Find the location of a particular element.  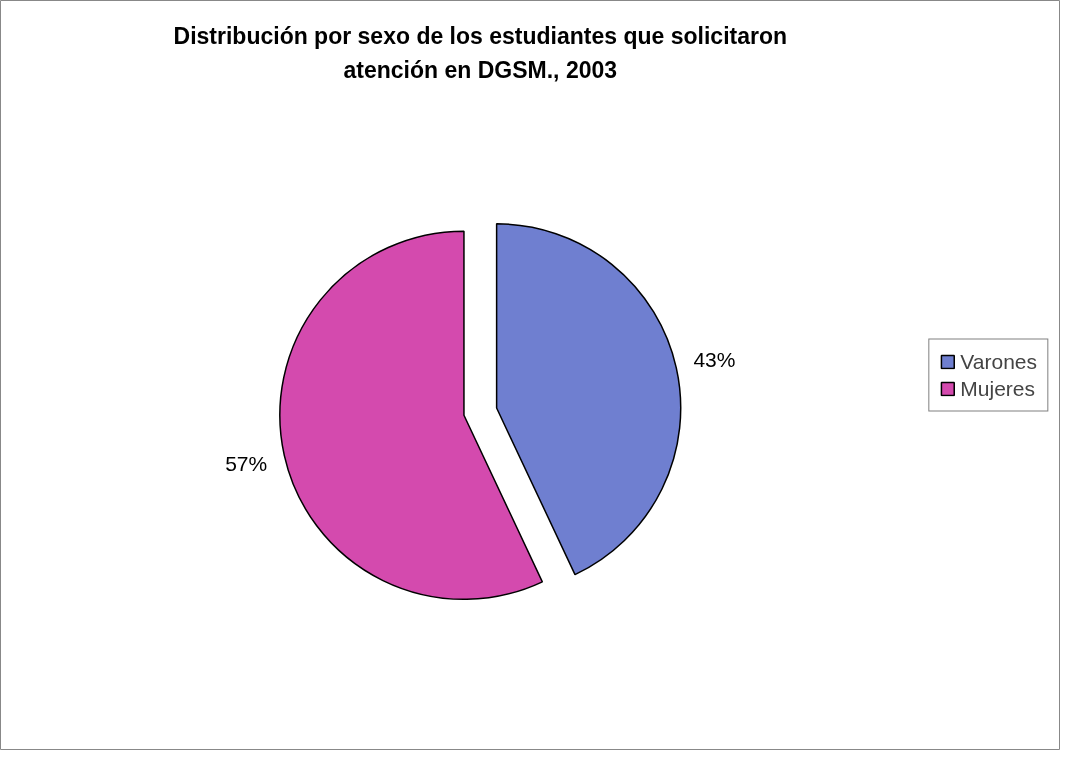

chart-title: Distribución por sexo de los estudiantes que solicitaron atención en DGSM., 2003 is located at coordinates (480, 52).